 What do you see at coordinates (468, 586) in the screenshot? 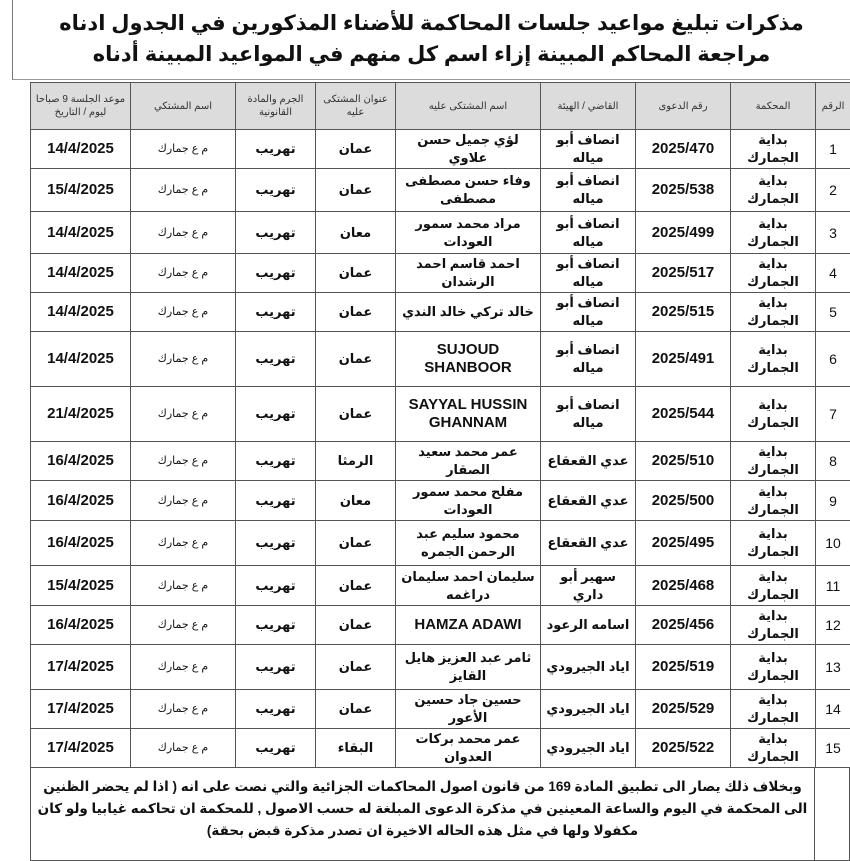
I see `cell-defendant-name: سليمان احمد سليمان دراغمه` at bounding box center [468, 586].